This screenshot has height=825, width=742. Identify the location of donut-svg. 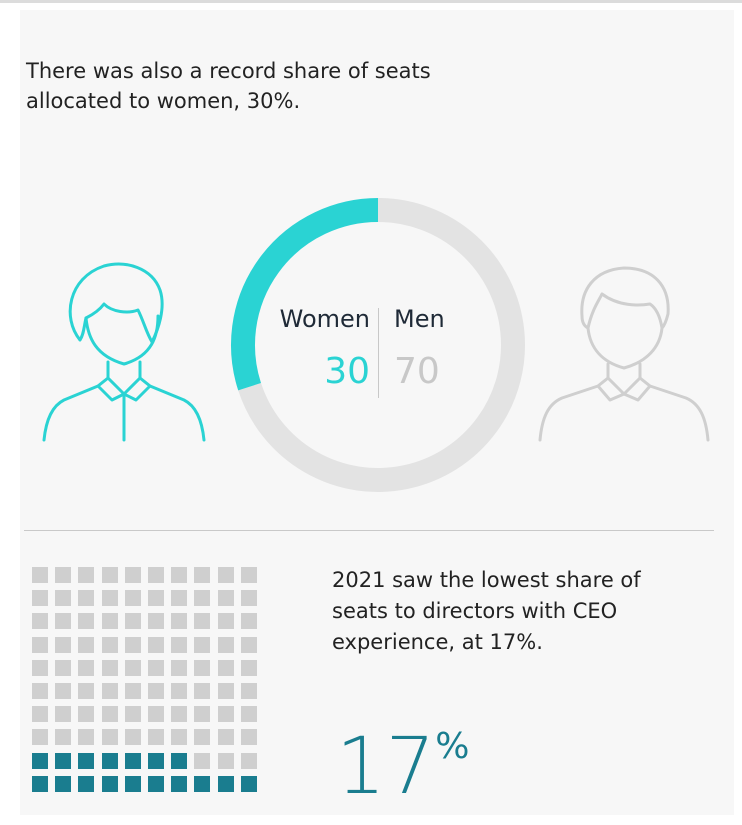
(378, 345).